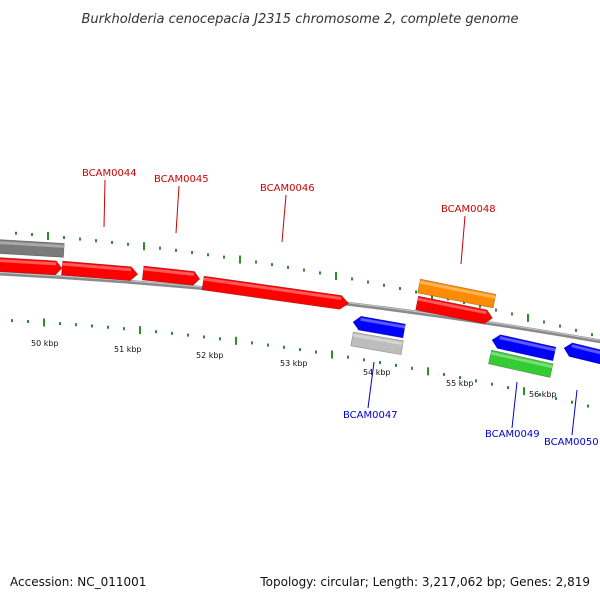 This screenshot has width=600, height=600. What do you see at coordinates (512, 434) in the screenshot?
I see `gene-label-bcam0049: BCAM0049` at bounding box center [512, 434].